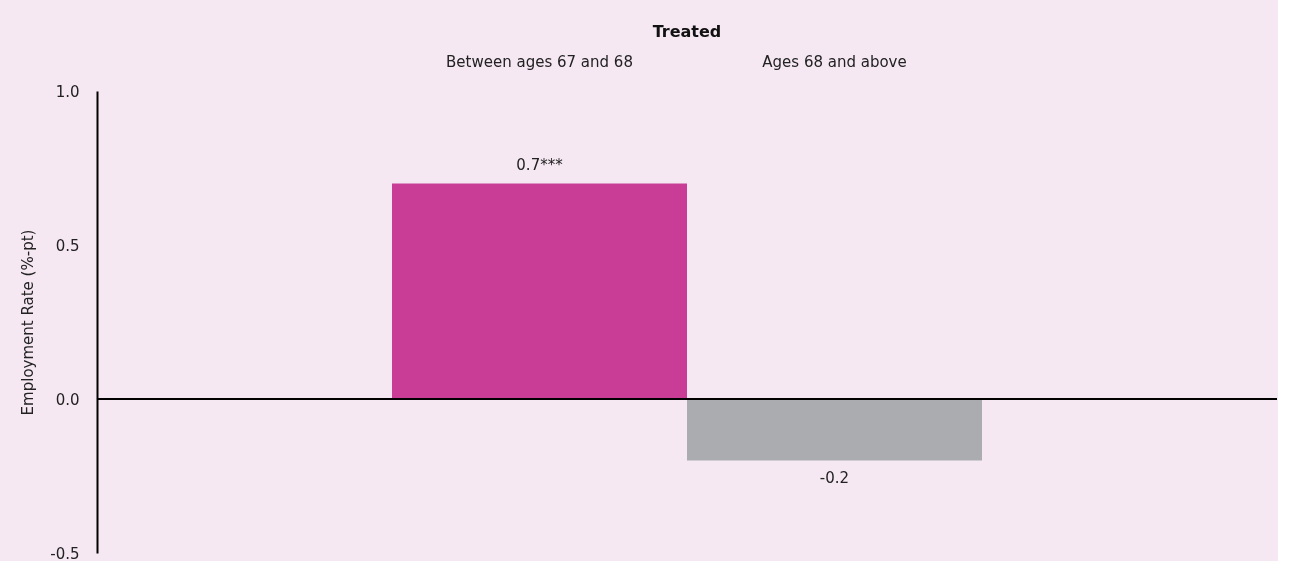 The image size is (1294, 570). What do you see at coordinates (67, 245) in the screenshot?
I see `y-tick-label: 0.5` at bounding box center [67, 245].